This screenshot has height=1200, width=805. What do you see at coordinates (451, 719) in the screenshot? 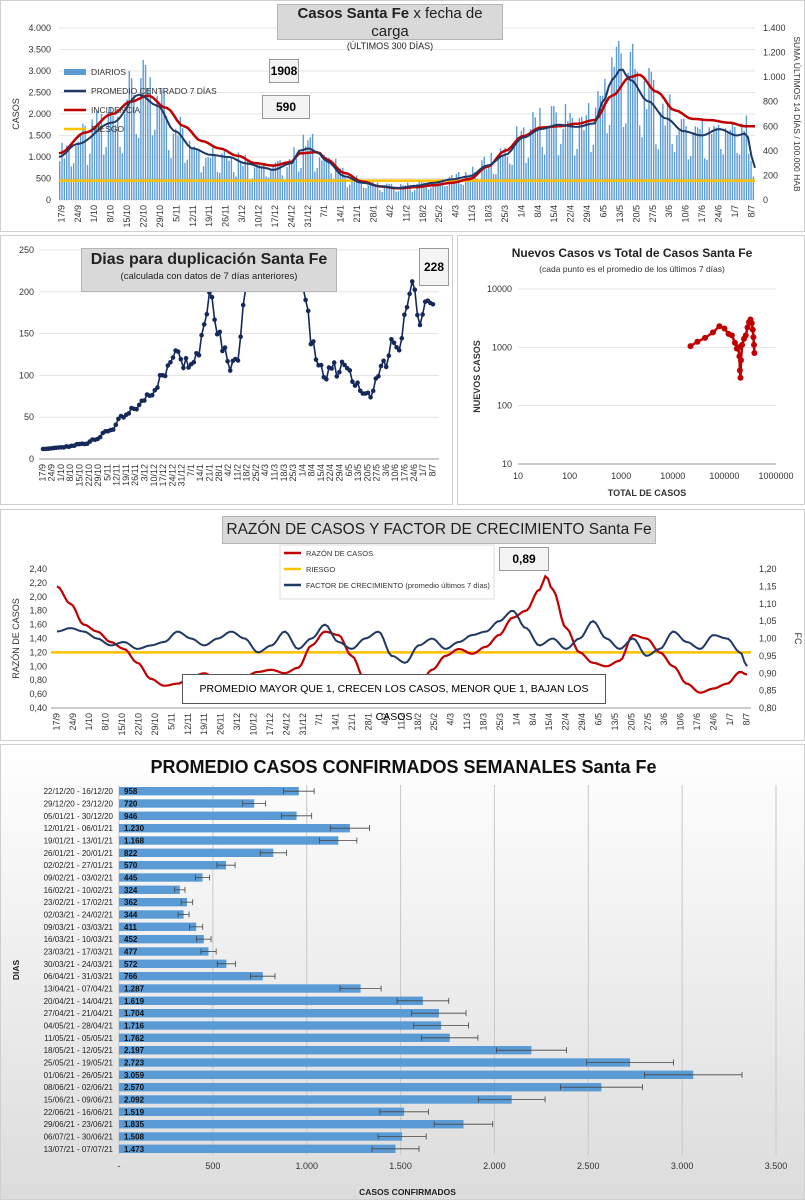
I see `x-tick-label: 4/3` at bounding box center [451, 719].